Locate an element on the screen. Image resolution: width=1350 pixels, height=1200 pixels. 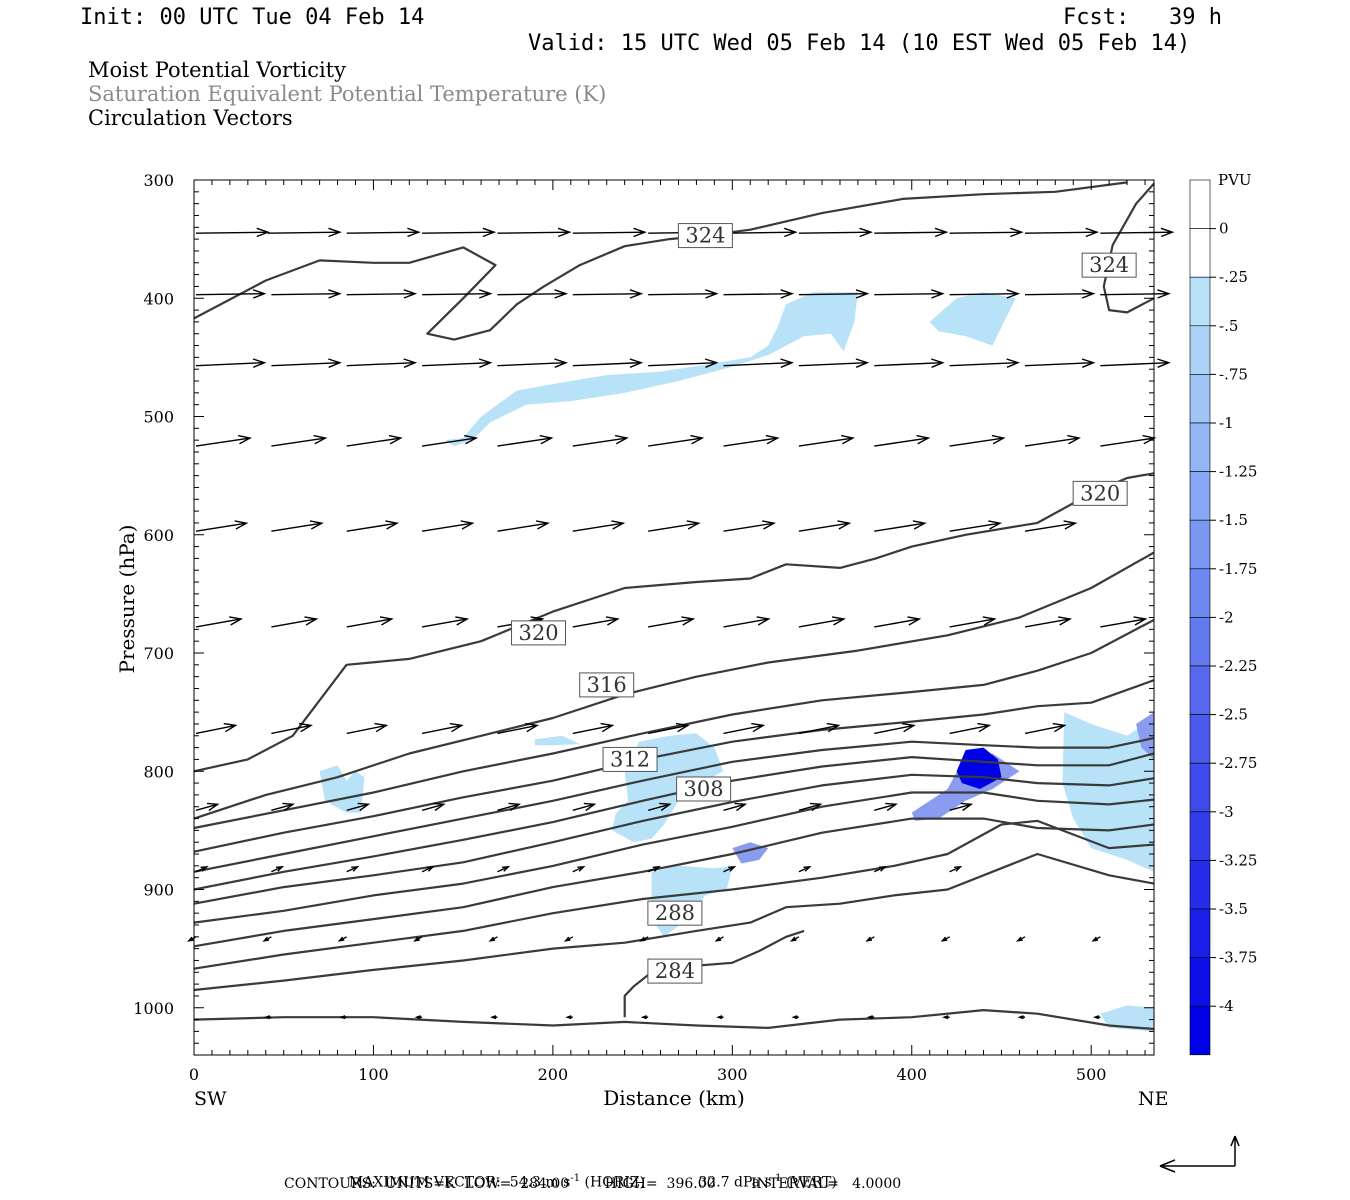
max-vector-label: MAXIMUM VECTOR: is located at coordinates (424, 1182).